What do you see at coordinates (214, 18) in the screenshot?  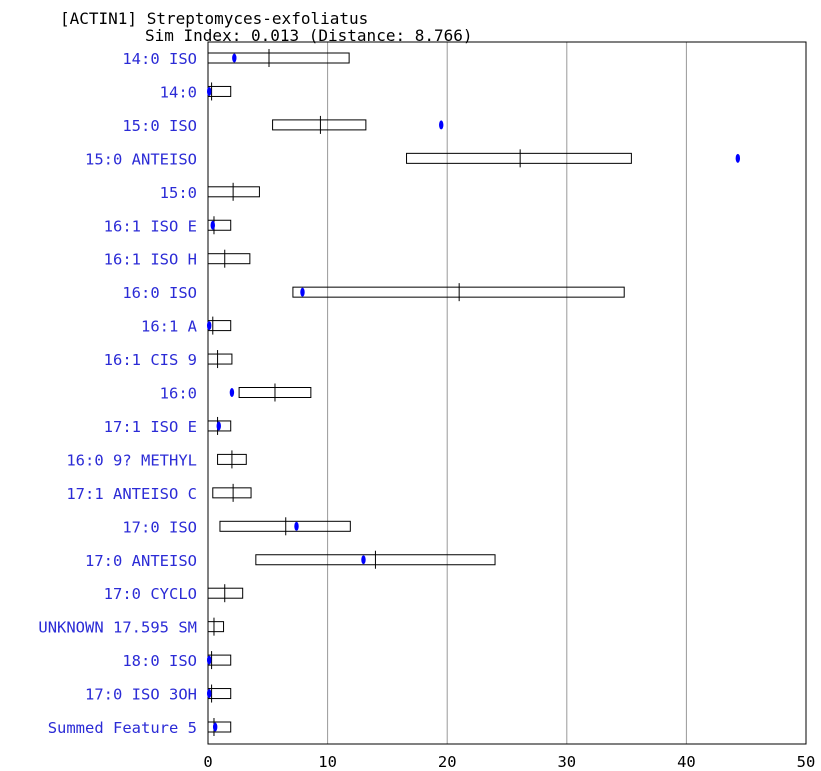 I see `chart-title: [ACTIN1] Streptomyces-exfoliatus` at bounding box center [214, 18].